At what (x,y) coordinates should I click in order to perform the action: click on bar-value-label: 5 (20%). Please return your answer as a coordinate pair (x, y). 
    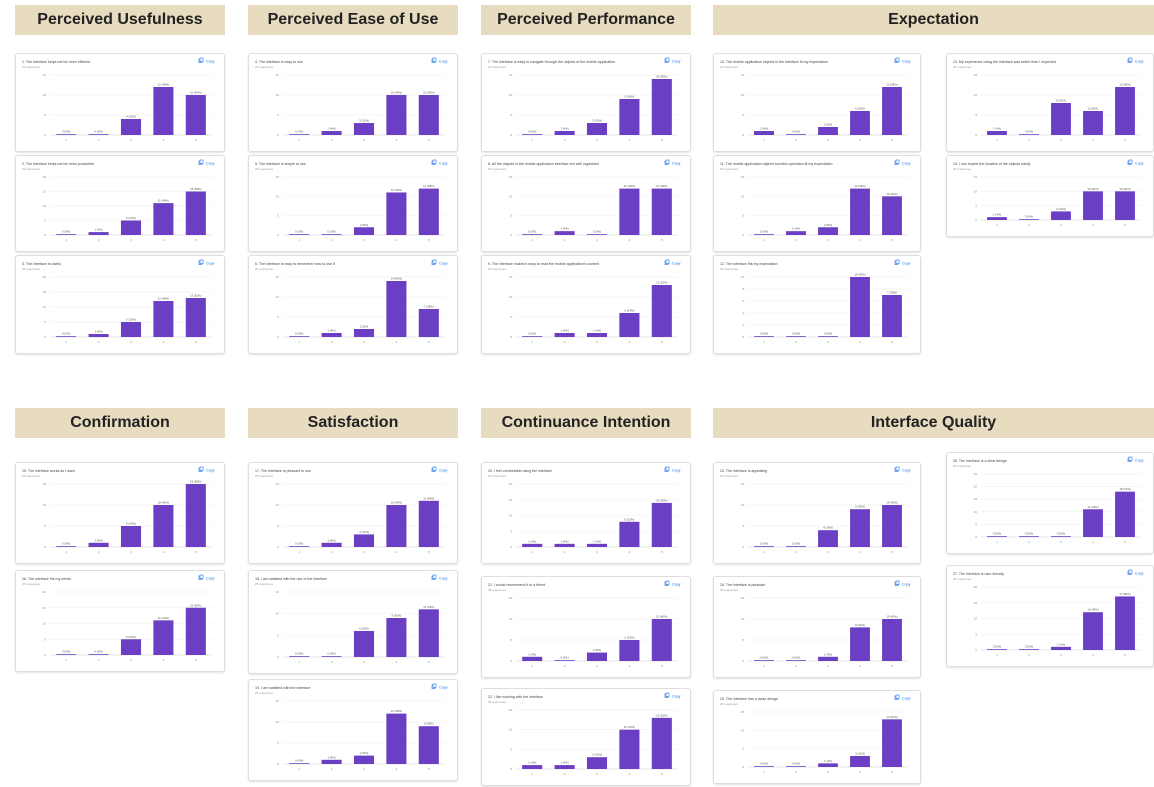
    Looking at the image, I should click on (131, 637).